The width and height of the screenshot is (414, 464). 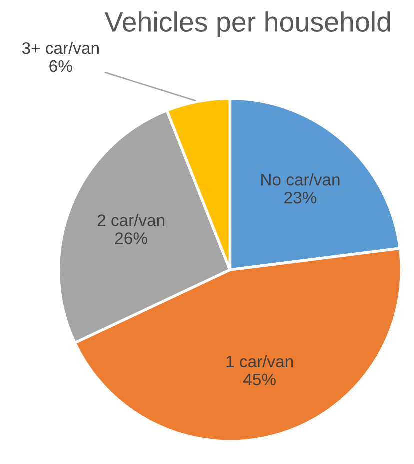 I want to click on data-label: 6%, so click(x=61, y=66).